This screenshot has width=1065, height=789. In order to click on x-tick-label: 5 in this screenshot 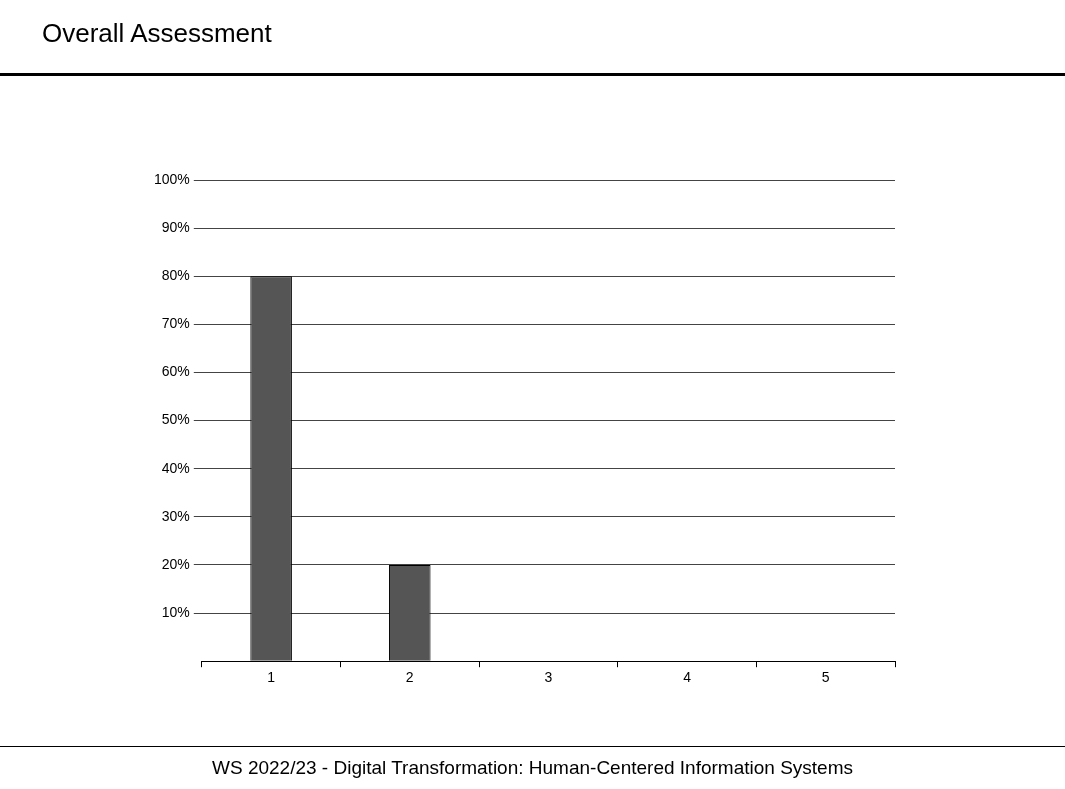, I will do `click(825, 677)`.